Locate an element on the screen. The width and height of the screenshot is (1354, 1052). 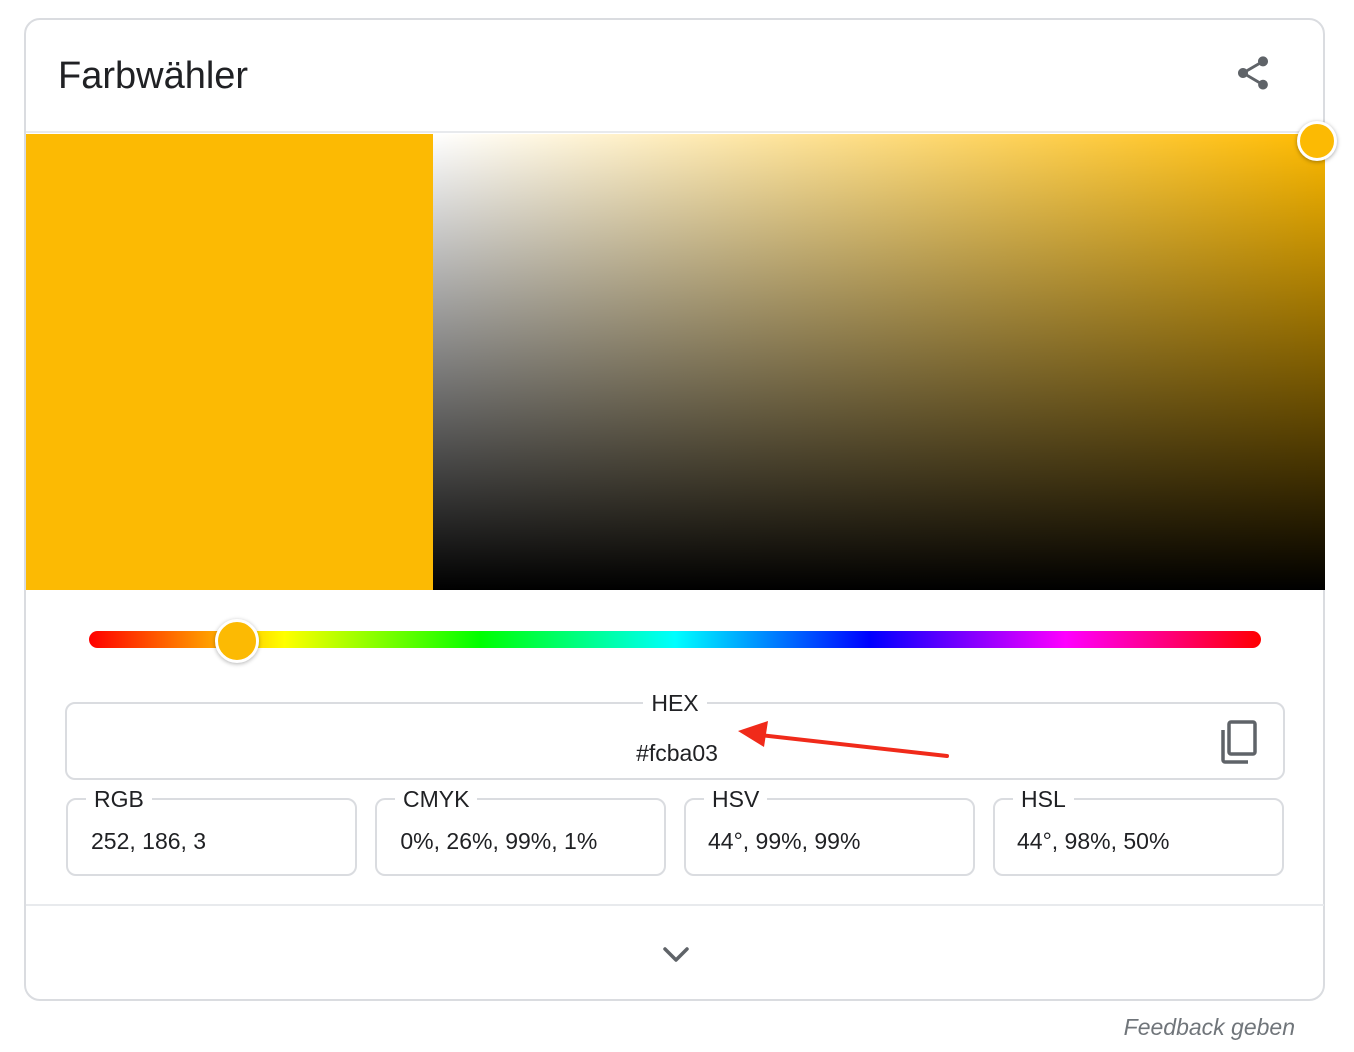
cmyk-field: CMYK is located at coordinates (520, 831).